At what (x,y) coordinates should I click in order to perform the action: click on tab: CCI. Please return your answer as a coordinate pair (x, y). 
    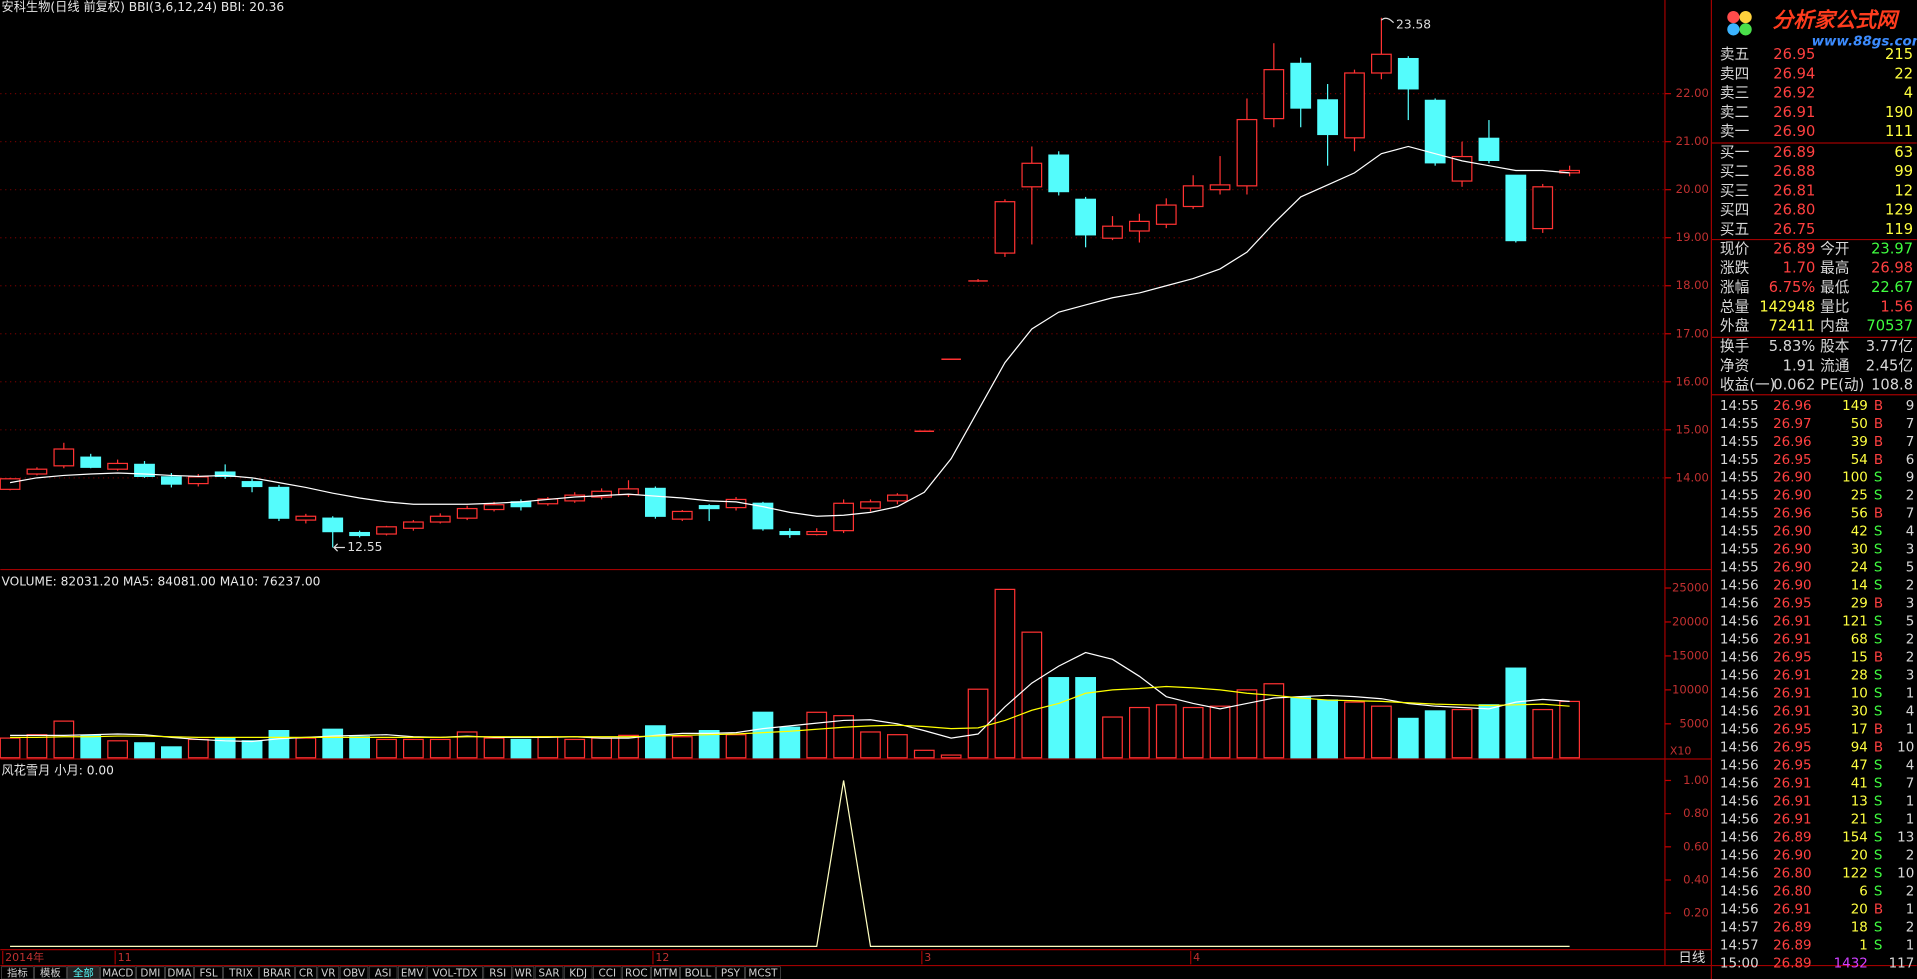
    Looking at the image, I should click on (607, 972).